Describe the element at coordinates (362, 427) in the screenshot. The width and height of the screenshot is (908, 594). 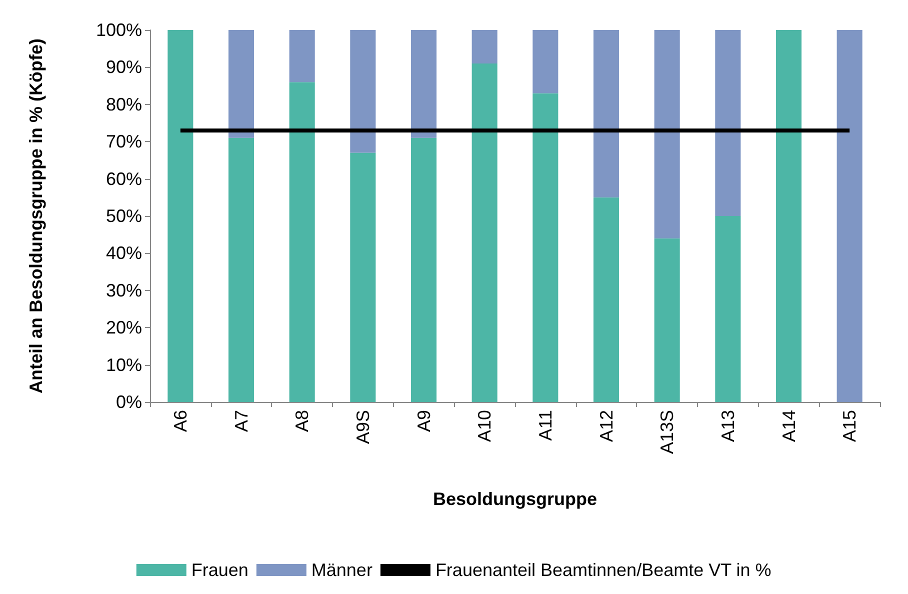
I see `x-tick-label: A9S` at that location.